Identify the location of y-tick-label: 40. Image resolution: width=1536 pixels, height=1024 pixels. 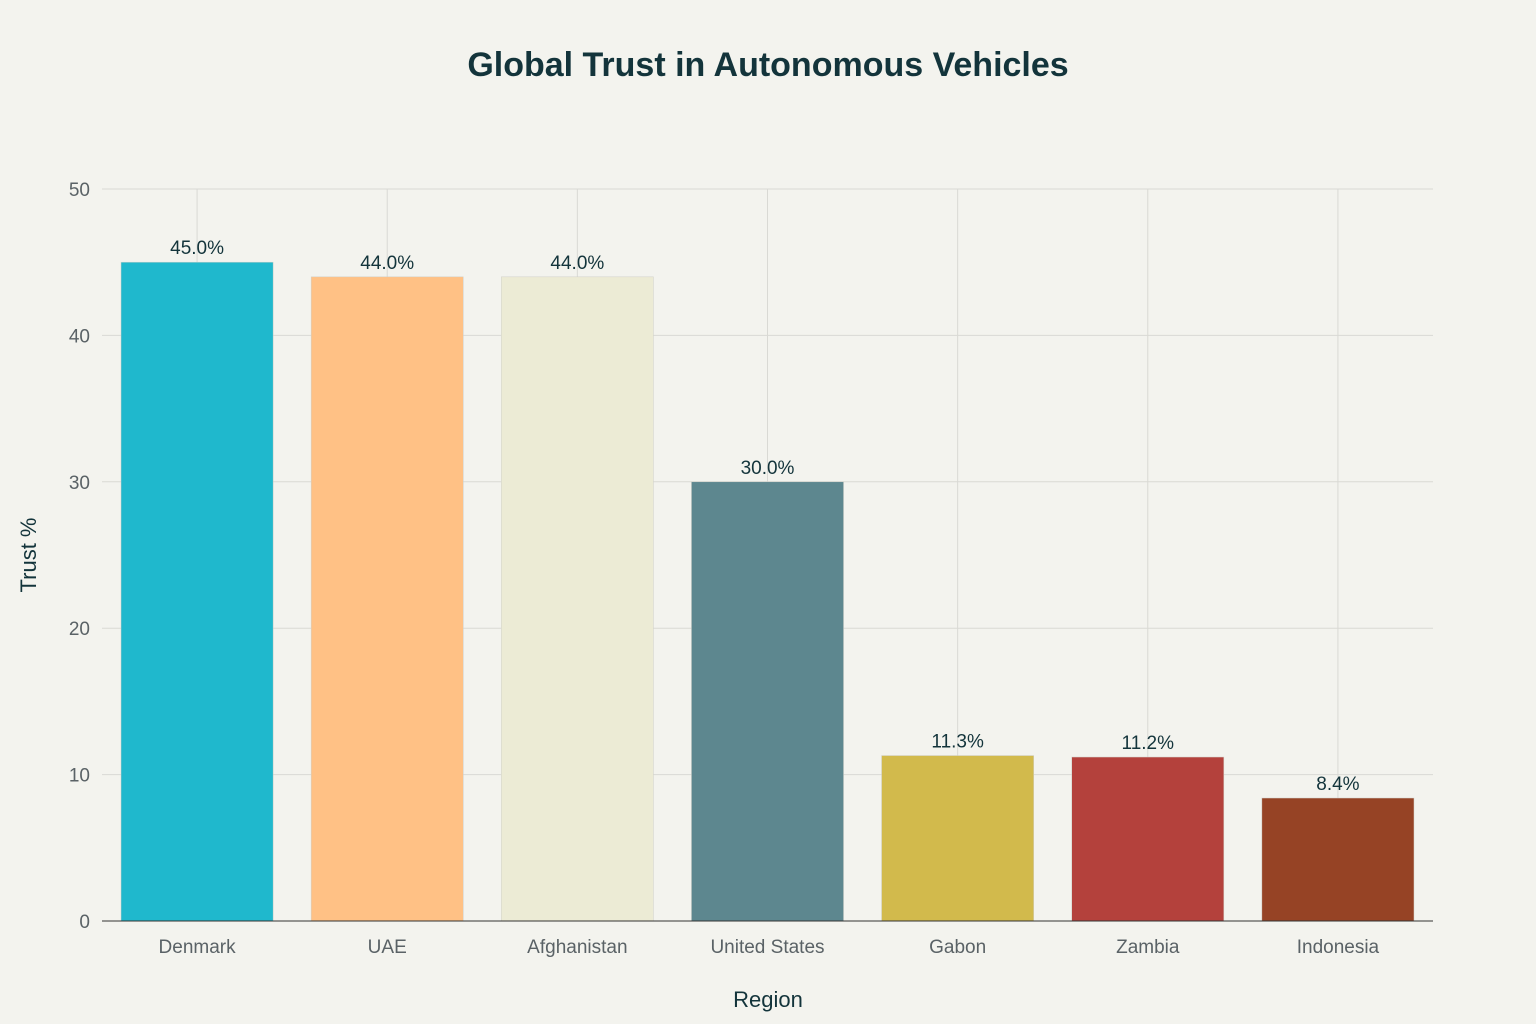
(79, 336).